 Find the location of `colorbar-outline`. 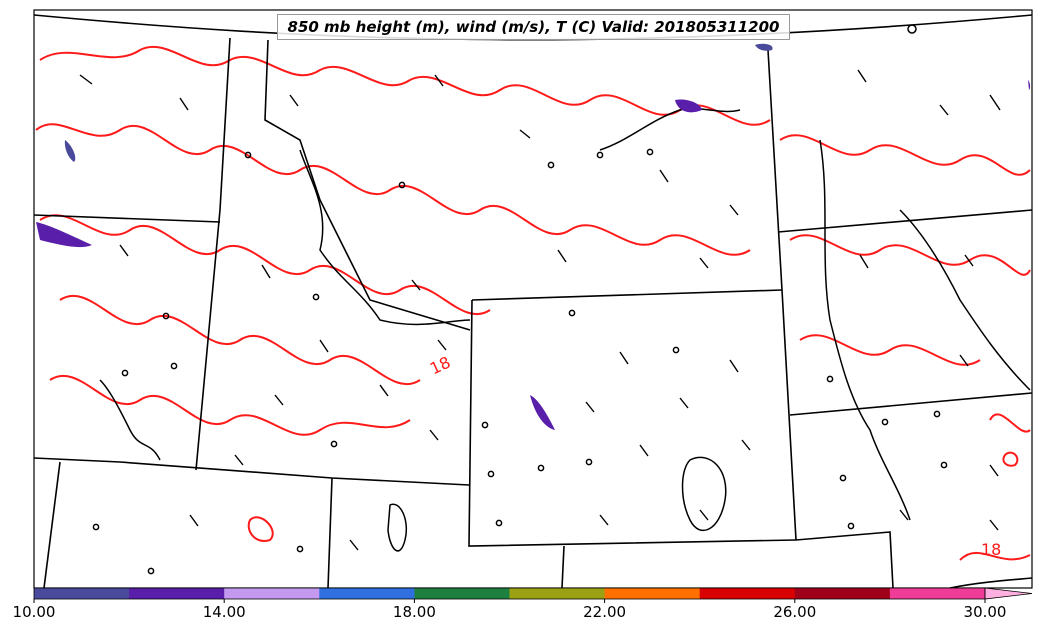

colorbar-outline is located at coordinates (509, 593).